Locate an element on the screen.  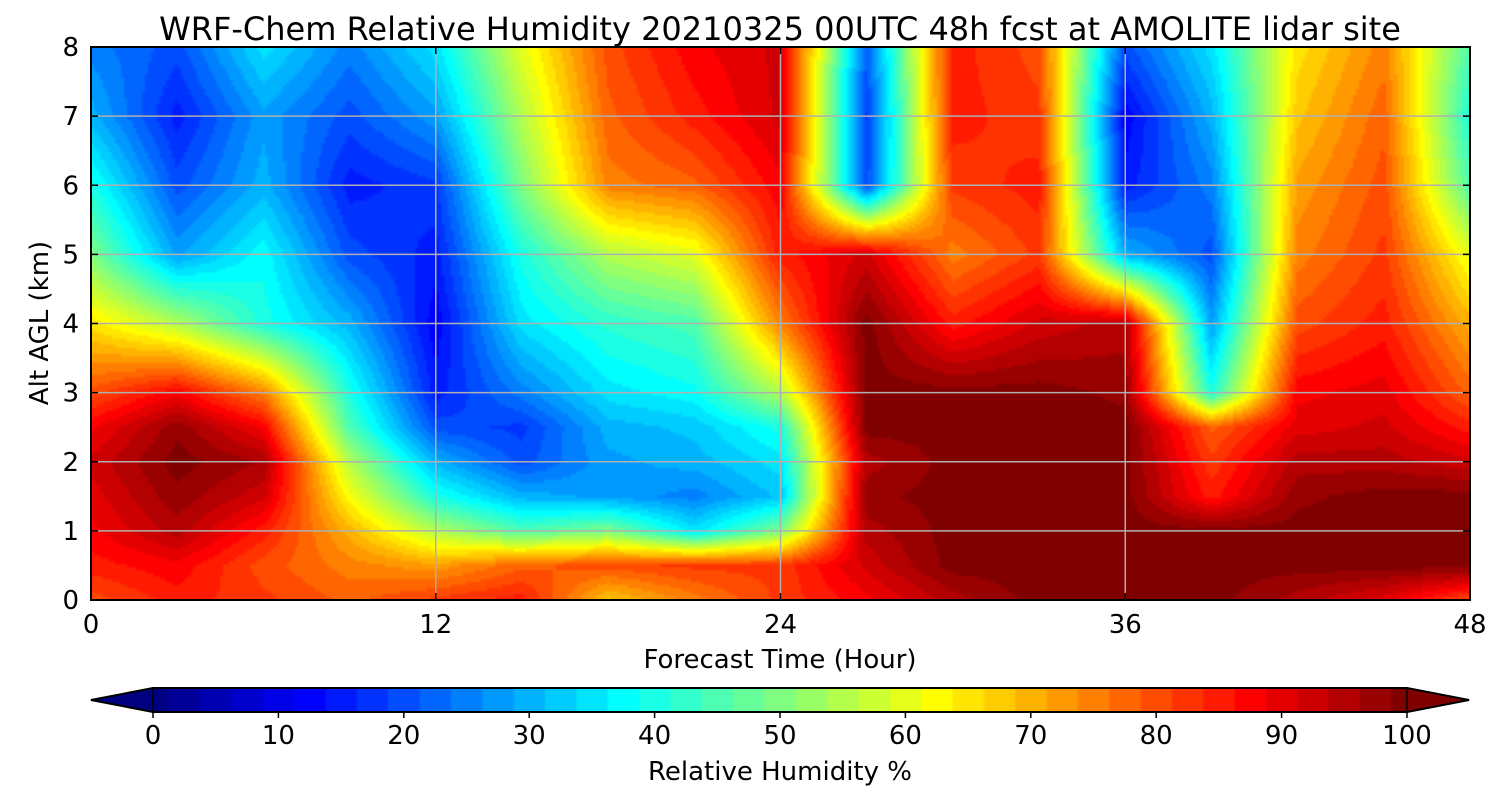
y-tick-label: 3 is located at coordinates (70, 394).